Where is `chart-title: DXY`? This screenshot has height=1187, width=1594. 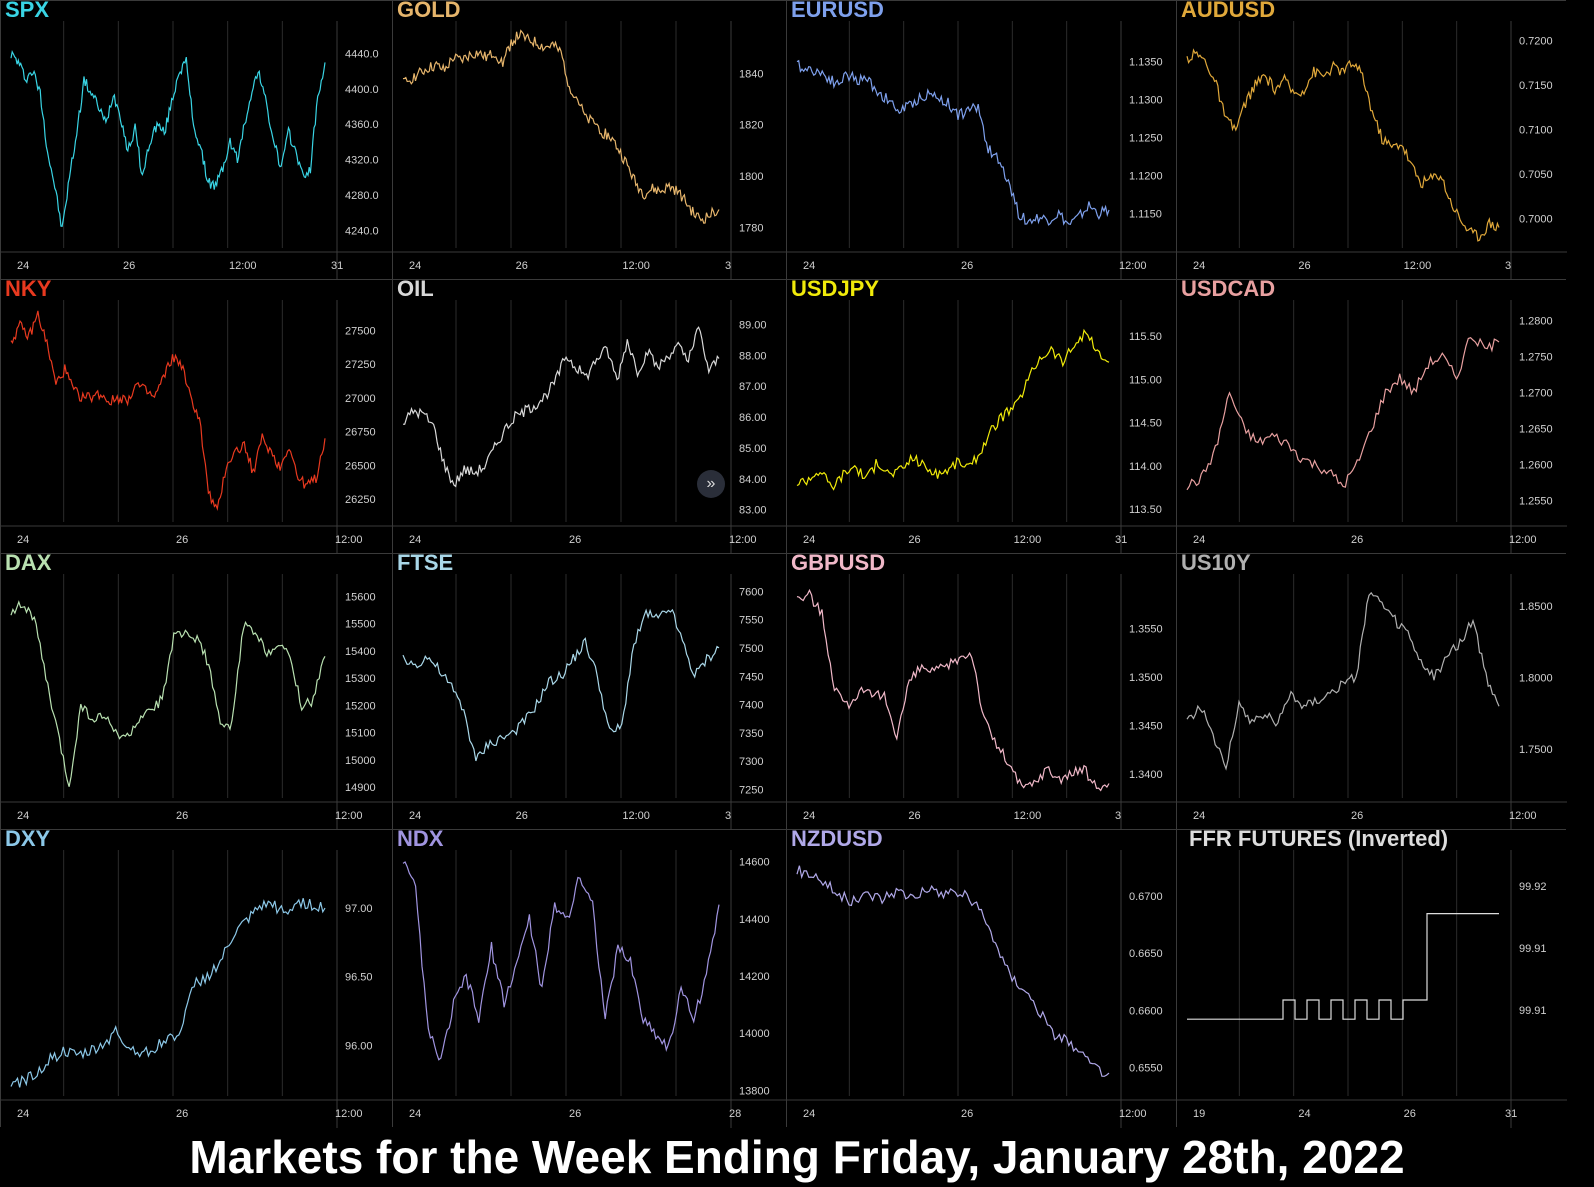 chart-title: DXY is located at coordinates (28, 838).